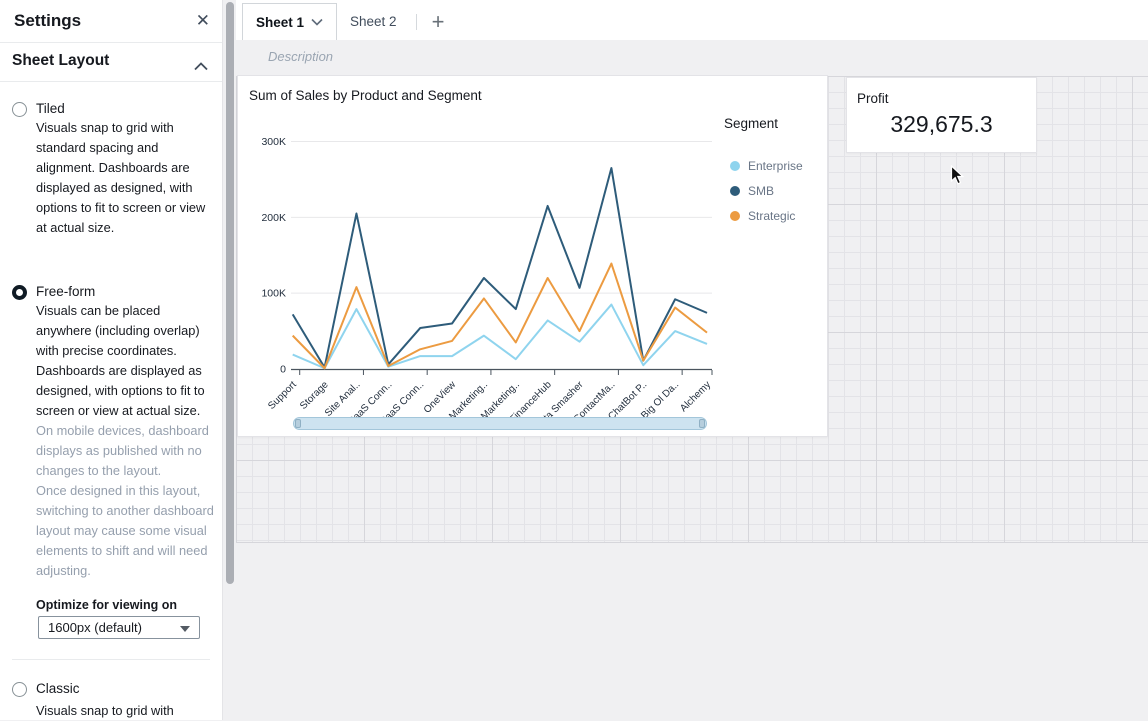 The image size is (1148, 721). I want to click on sheet-layout-section-title: Sheet Layout, so click(60, 61).